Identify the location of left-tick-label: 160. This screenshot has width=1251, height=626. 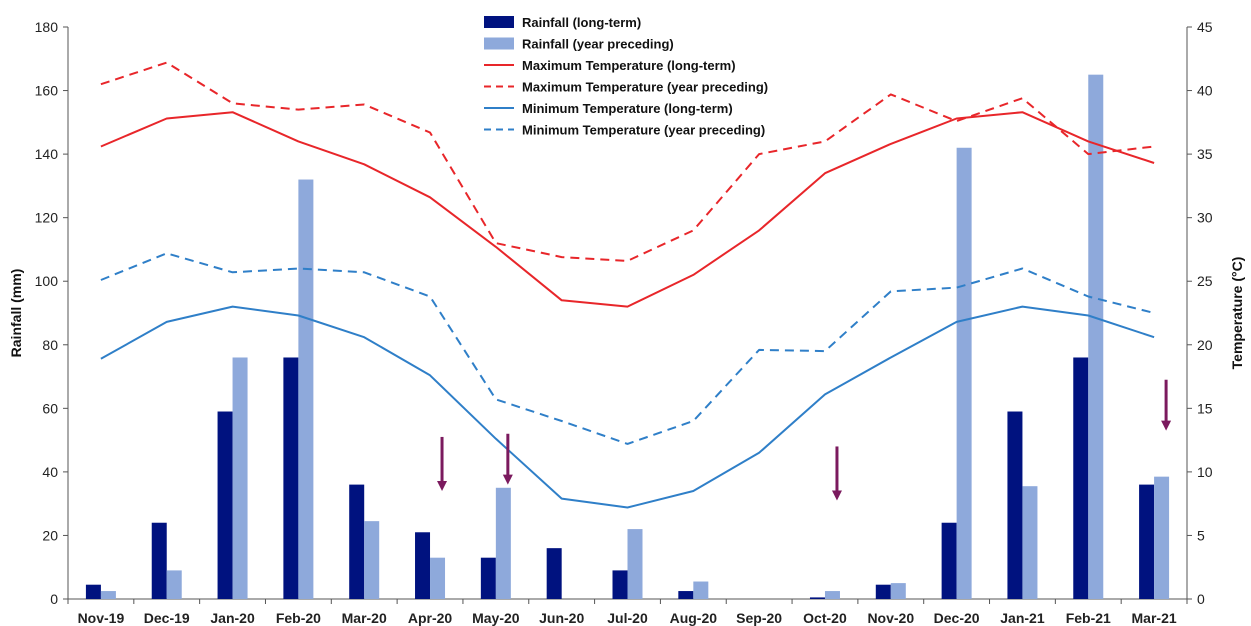
(47, 91).